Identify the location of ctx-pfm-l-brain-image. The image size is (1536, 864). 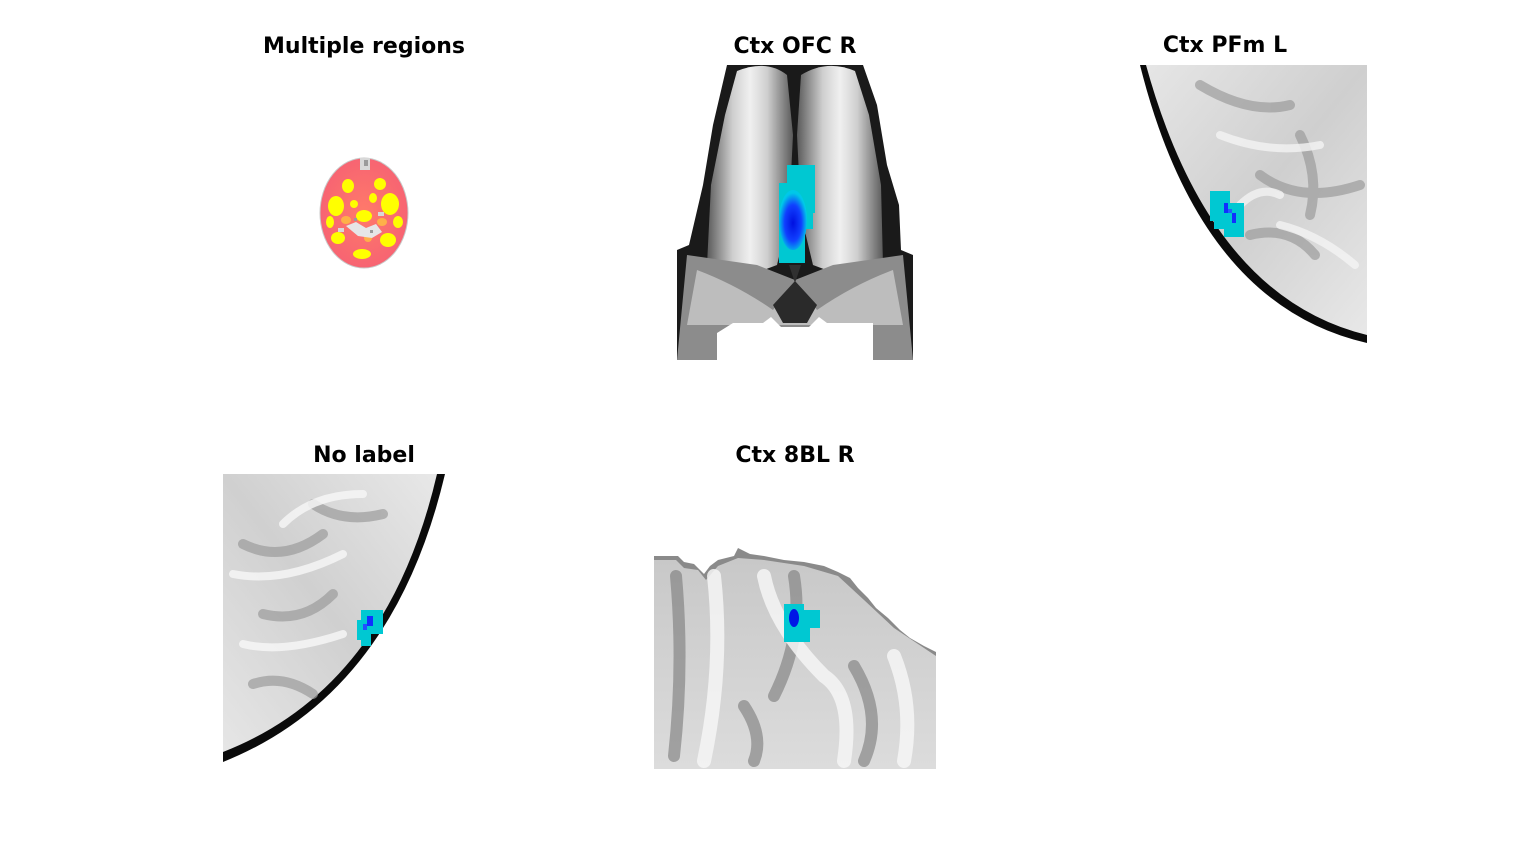
(1253, 204).